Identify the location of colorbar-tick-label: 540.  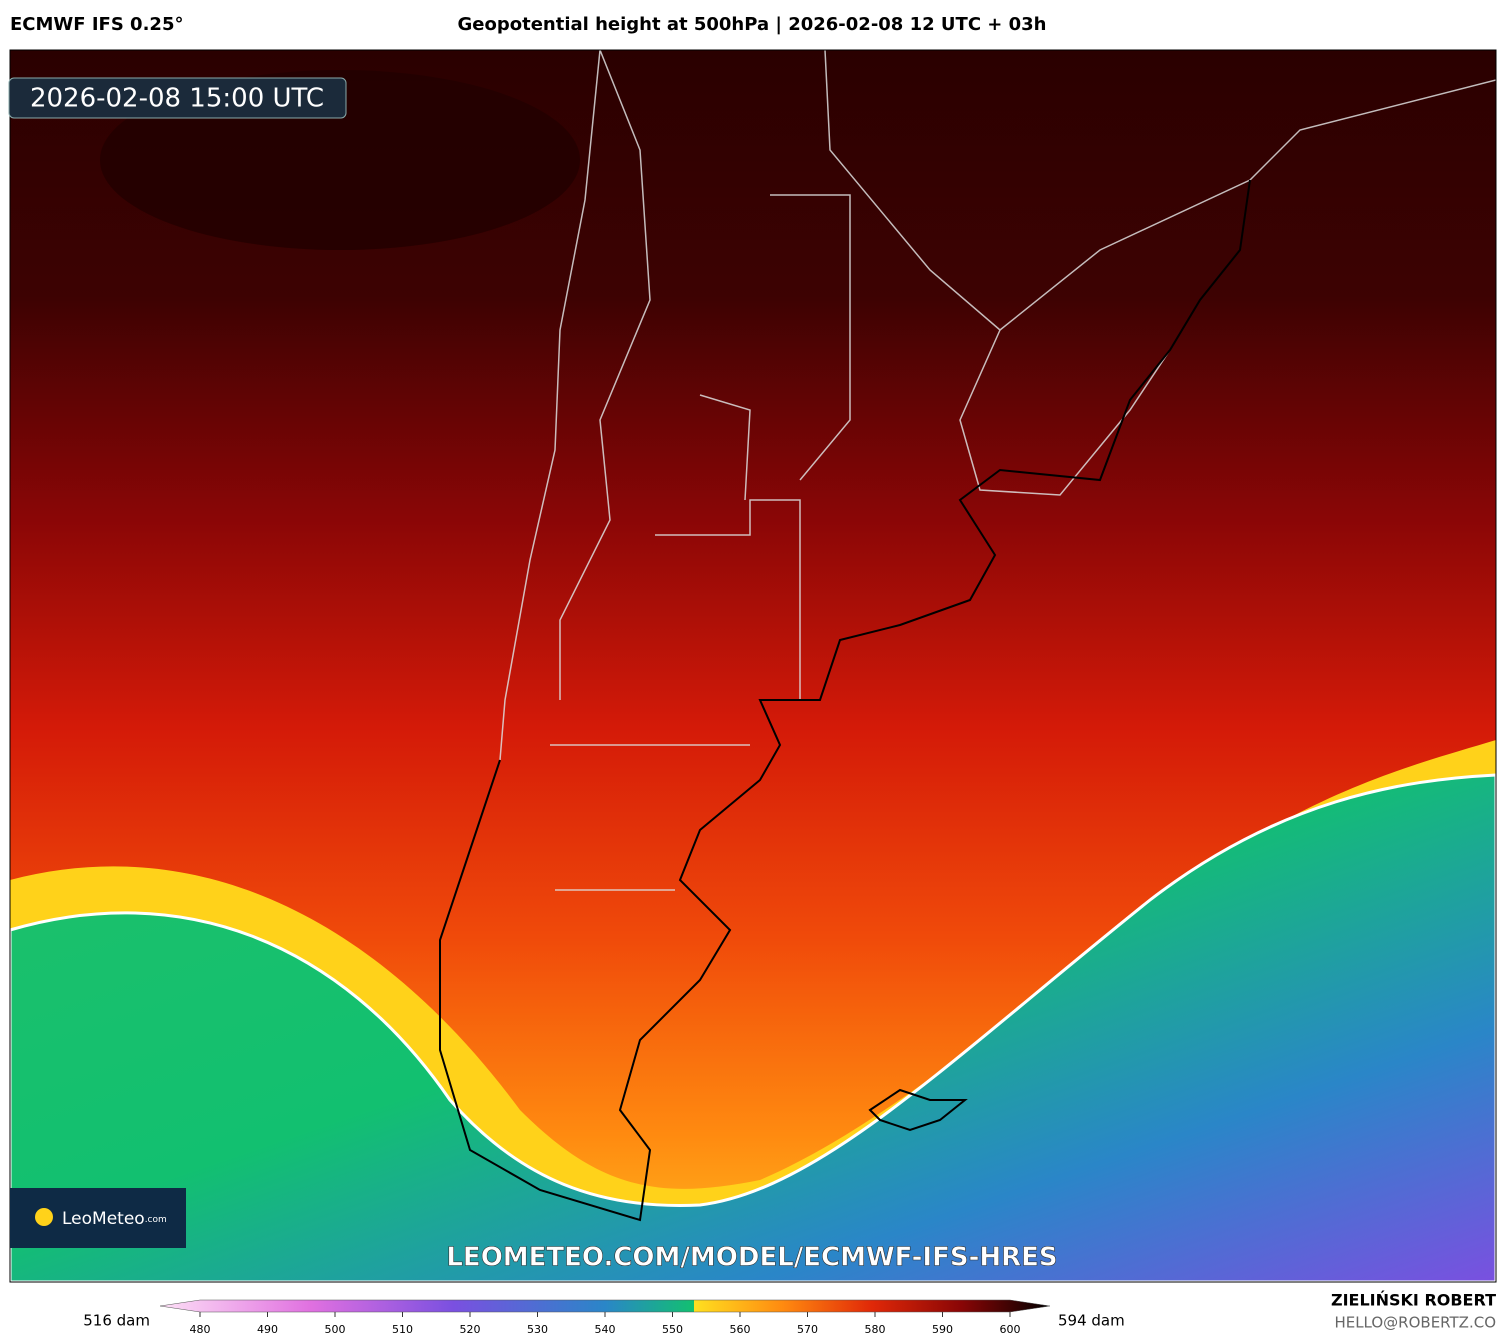
(605, 1329).